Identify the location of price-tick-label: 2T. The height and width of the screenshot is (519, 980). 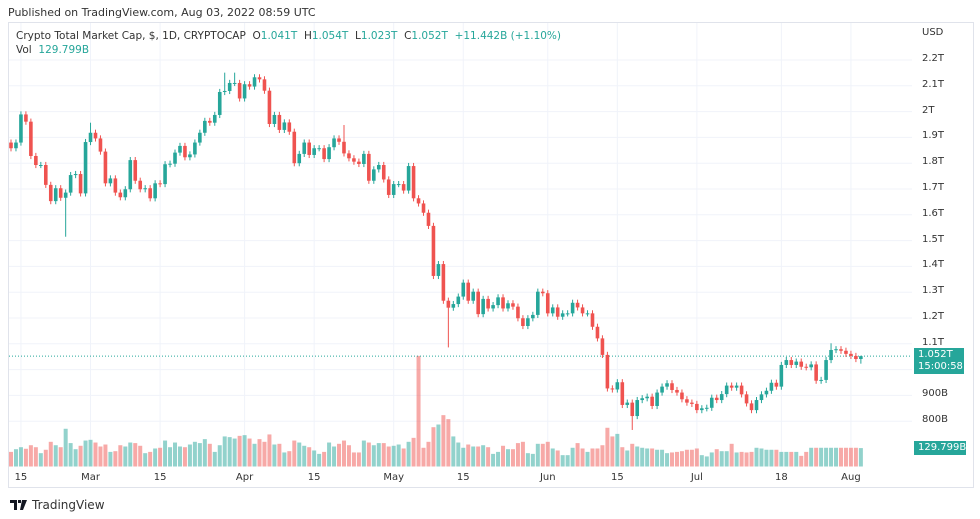
(928, 110).